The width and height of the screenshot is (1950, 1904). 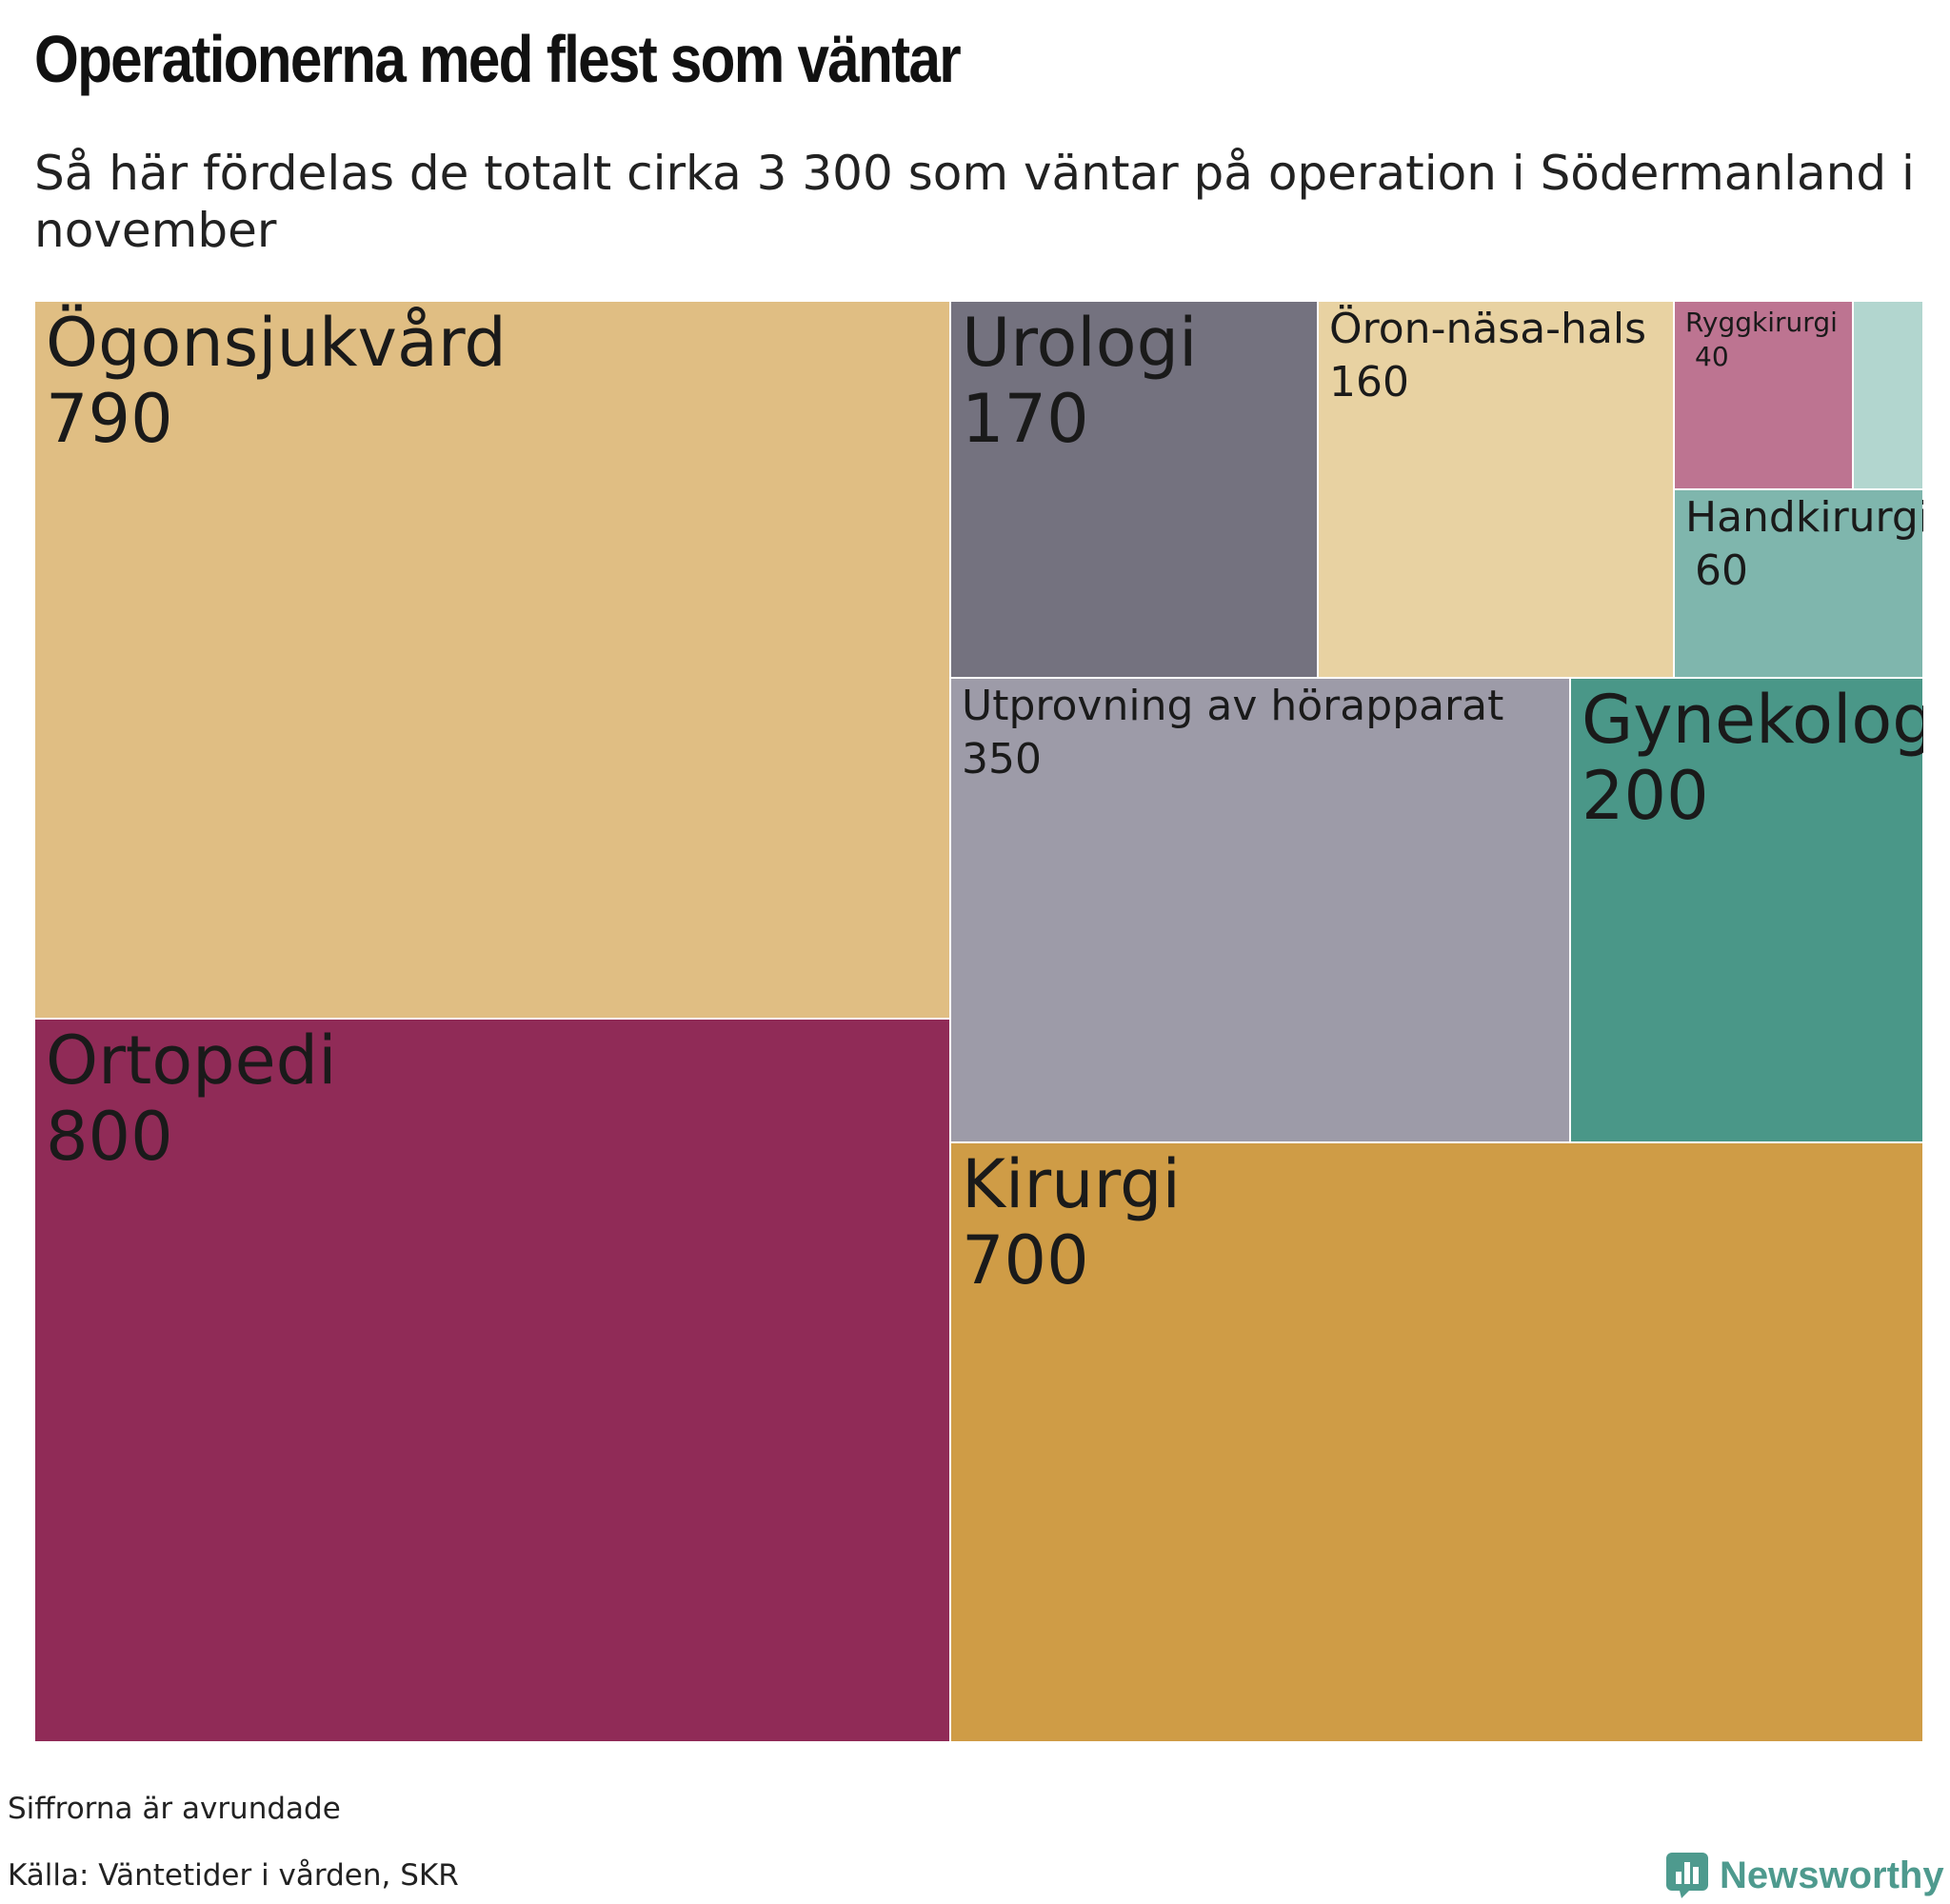 I want to click on tile-value-handkirurgi: 60, so click(x=1721, y=570).